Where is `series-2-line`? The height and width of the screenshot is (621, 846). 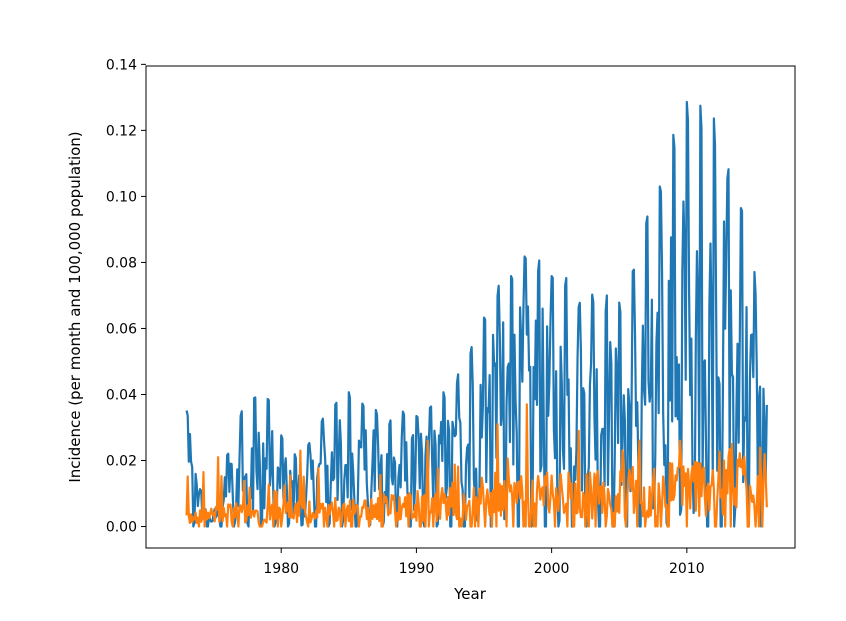 series-2-line is located at coordinates (476, 465).